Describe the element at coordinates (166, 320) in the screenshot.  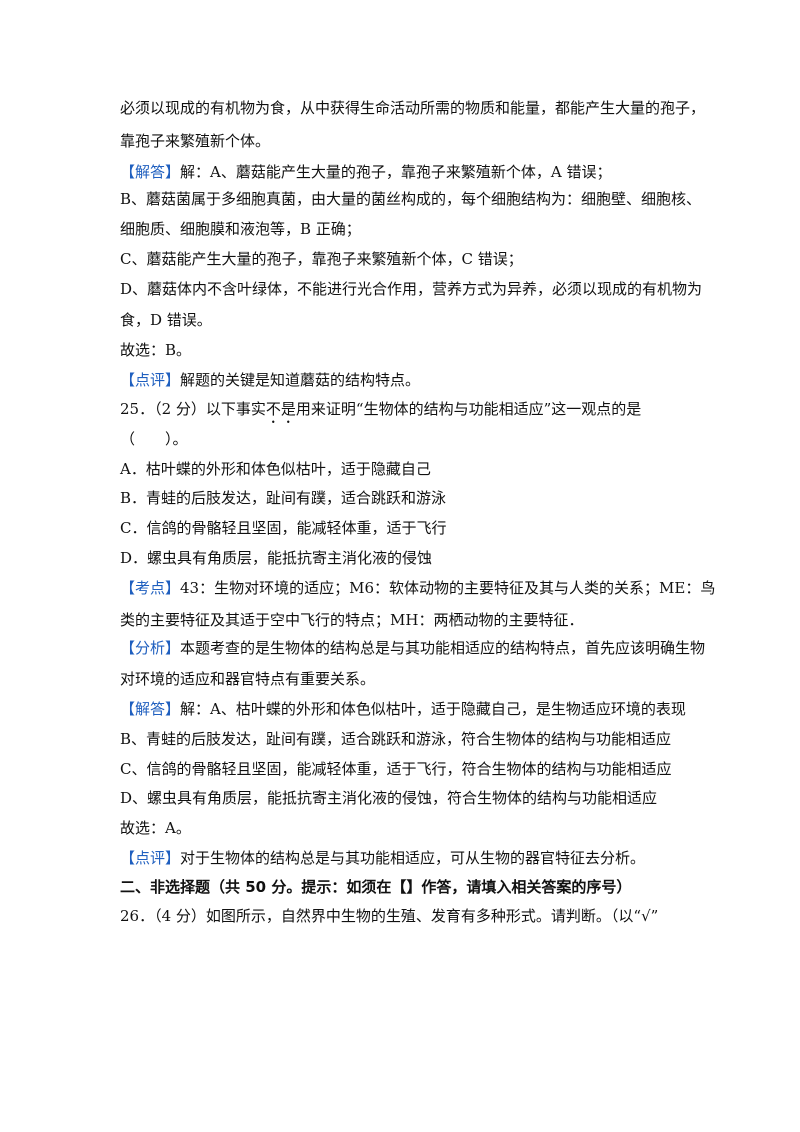
I see `text-line: 食，D 错误。` at that location.